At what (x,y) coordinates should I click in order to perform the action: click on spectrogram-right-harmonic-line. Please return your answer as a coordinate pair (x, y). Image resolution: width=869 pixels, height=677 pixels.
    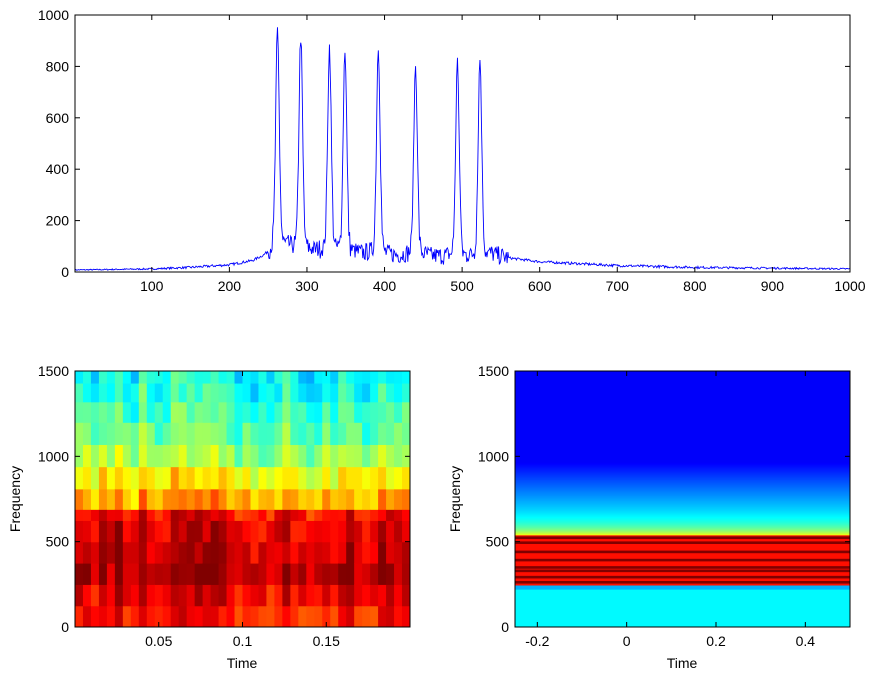
    Looking at the image, I should click on (682, 542).